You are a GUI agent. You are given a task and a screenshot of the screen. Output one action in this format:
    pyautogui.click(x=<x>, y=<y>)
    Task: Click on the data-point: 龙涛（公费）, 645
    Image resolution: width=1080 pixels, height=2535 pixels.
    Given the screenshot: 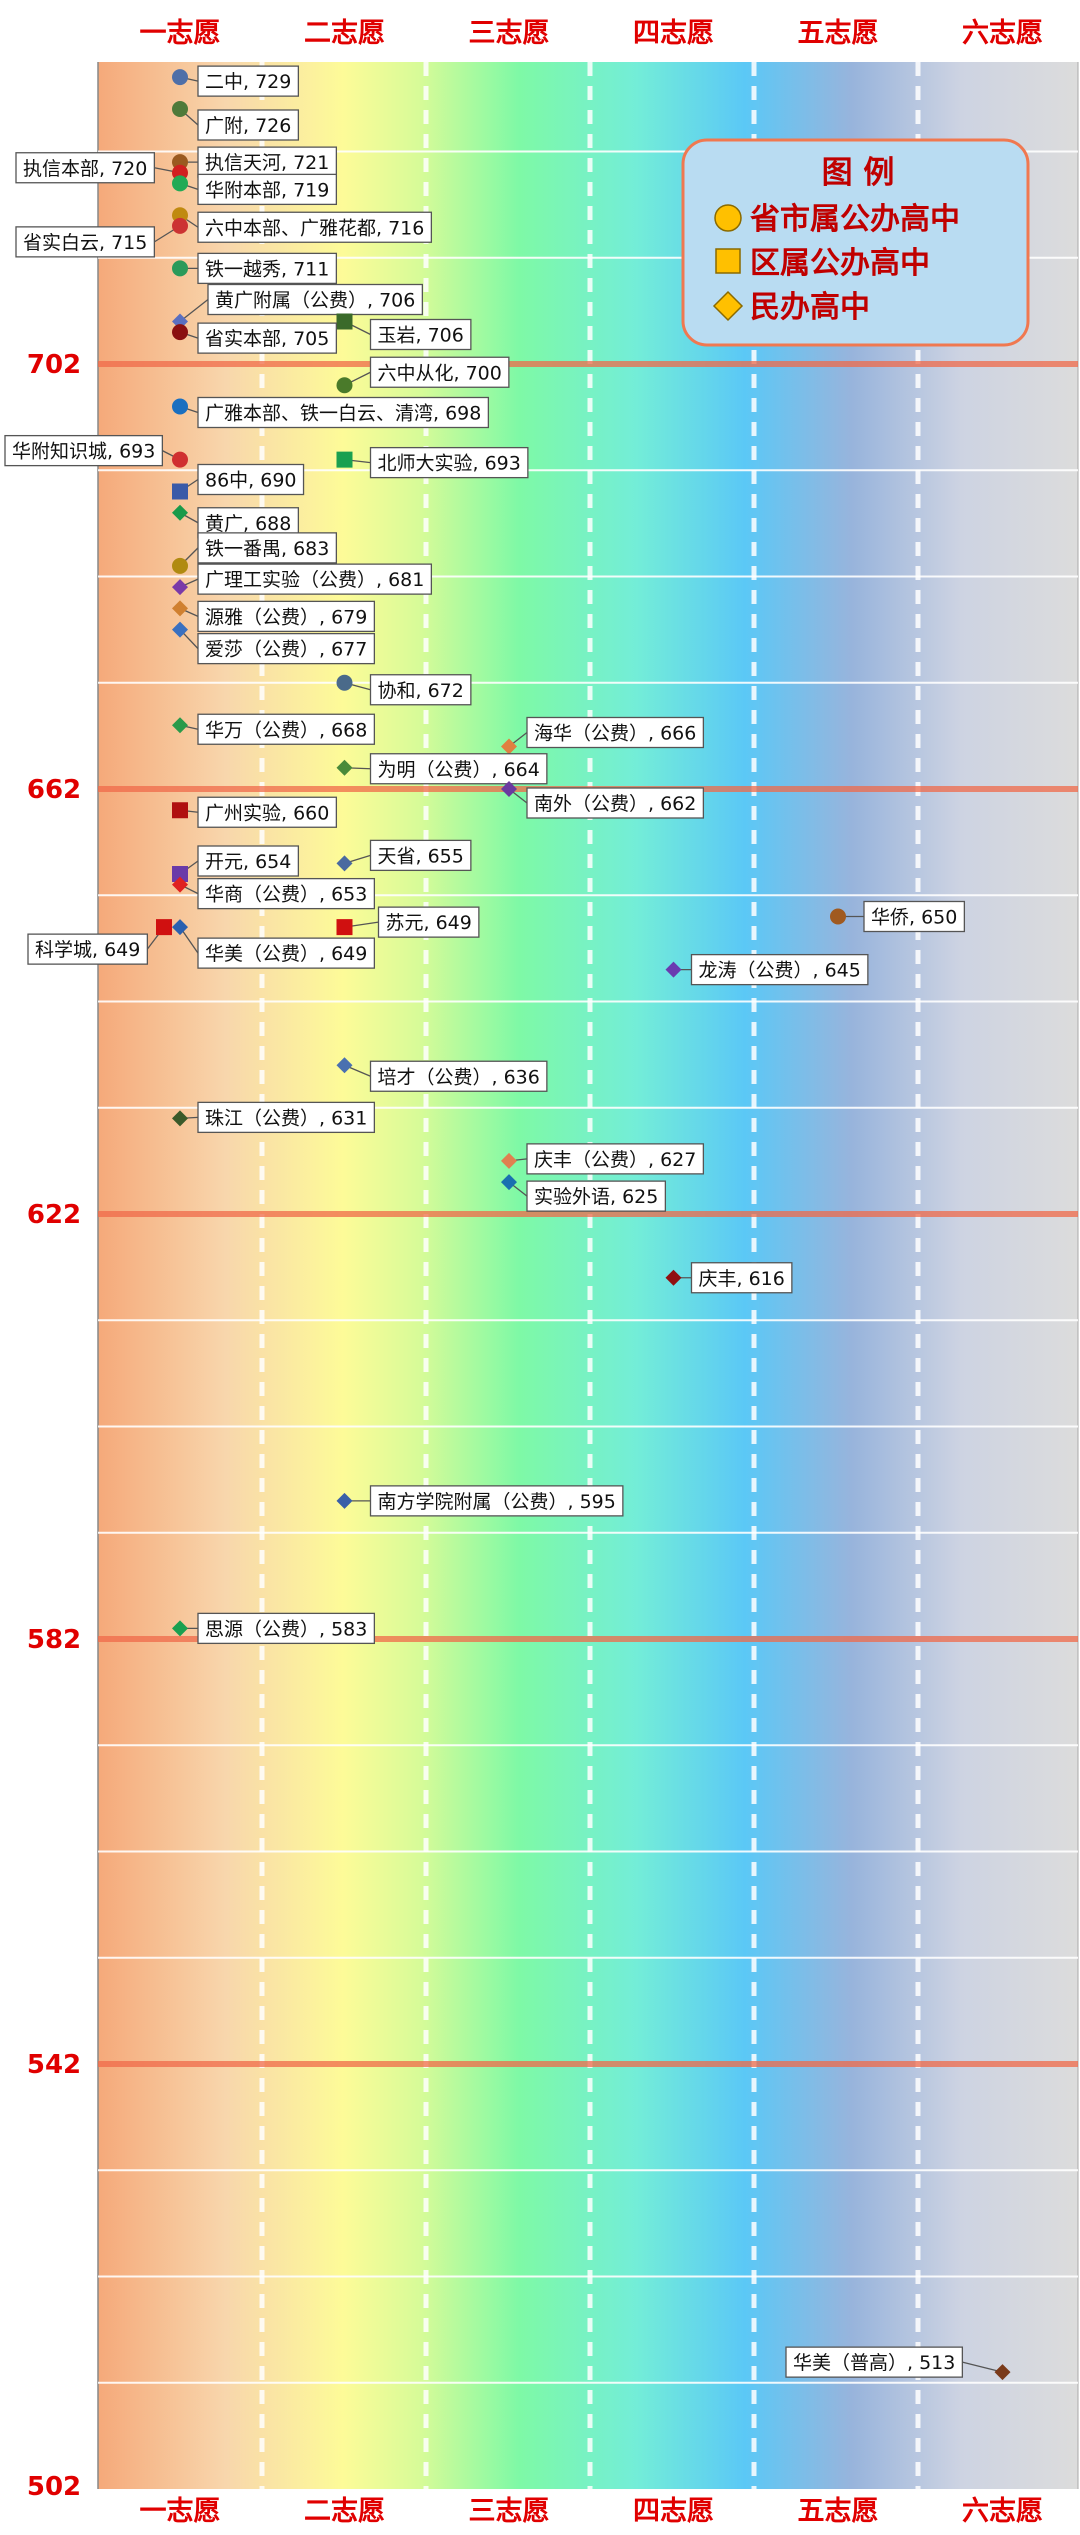 What is the action you would take?
    pyautogui.click(x=767, y=969)
    